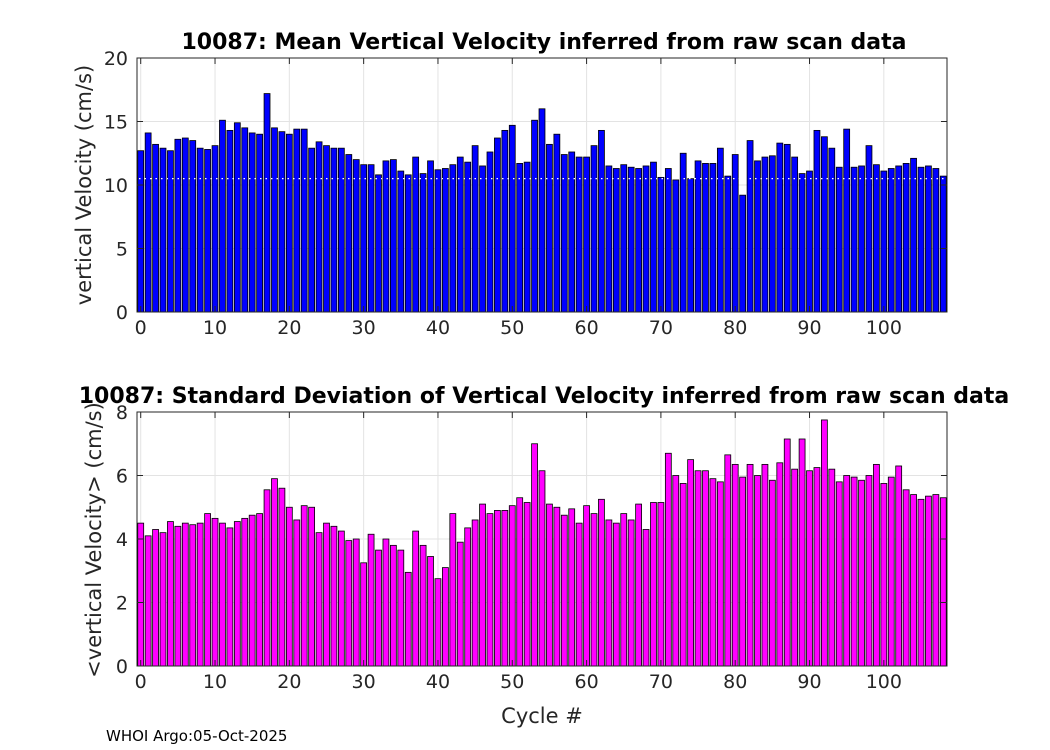  What do you see at coordinates (122, 477) in the screenshot?
I see `std-velocity-ytick-label: 6` at bounding box center [122, 477].